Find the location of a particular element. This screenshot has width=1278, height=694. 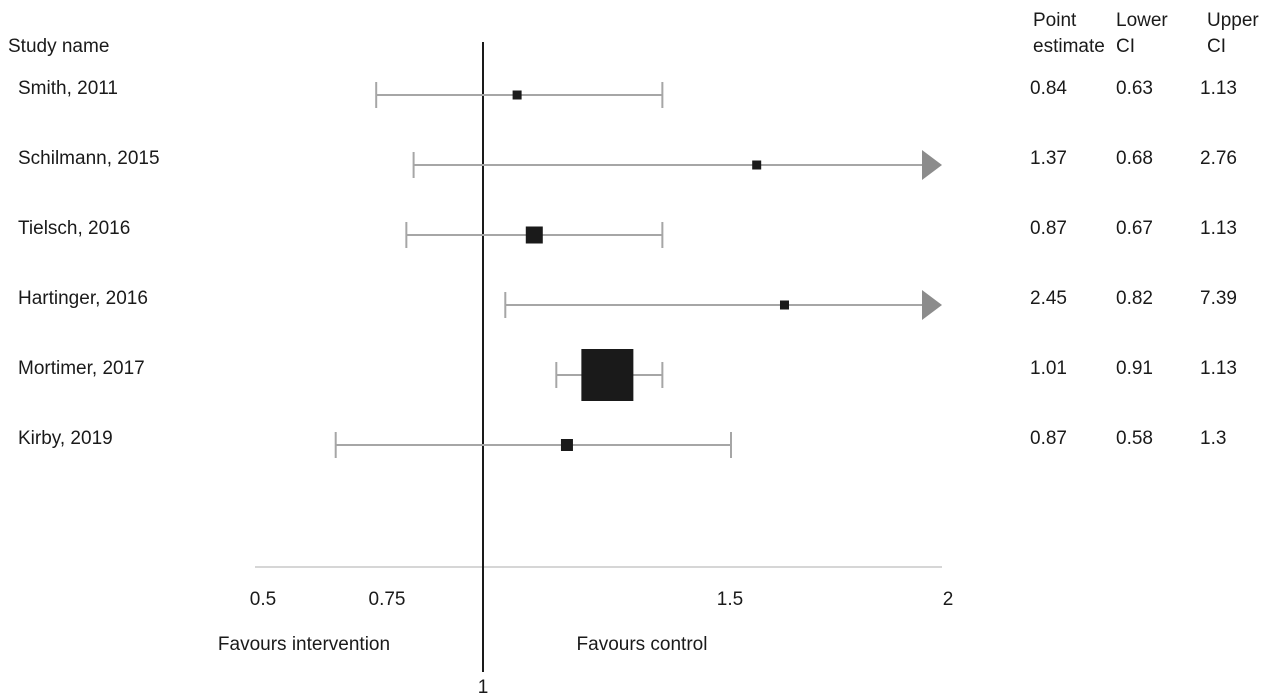

header-point-estimate-line2: estimate is located at coordinates (1069, 46).